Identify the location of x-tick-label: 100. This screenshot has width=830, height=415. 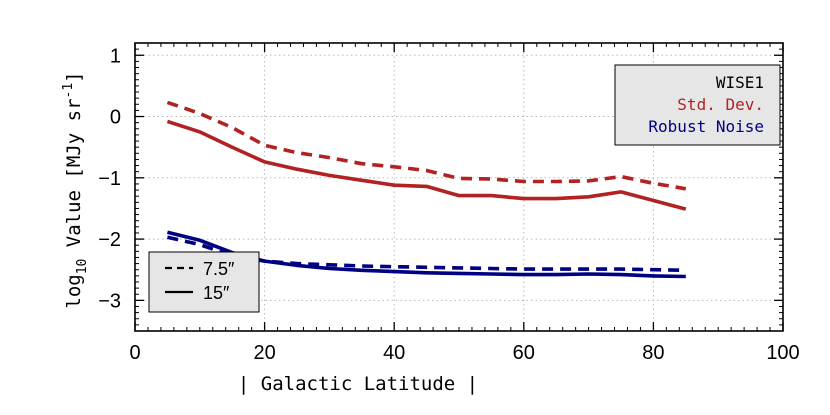
(782, 353).